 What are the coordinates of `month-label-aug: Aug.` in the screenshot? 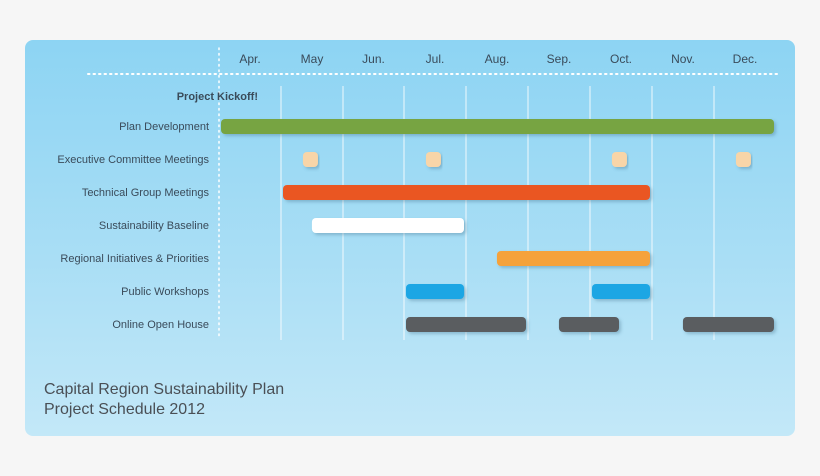 It's located at (497, 59).